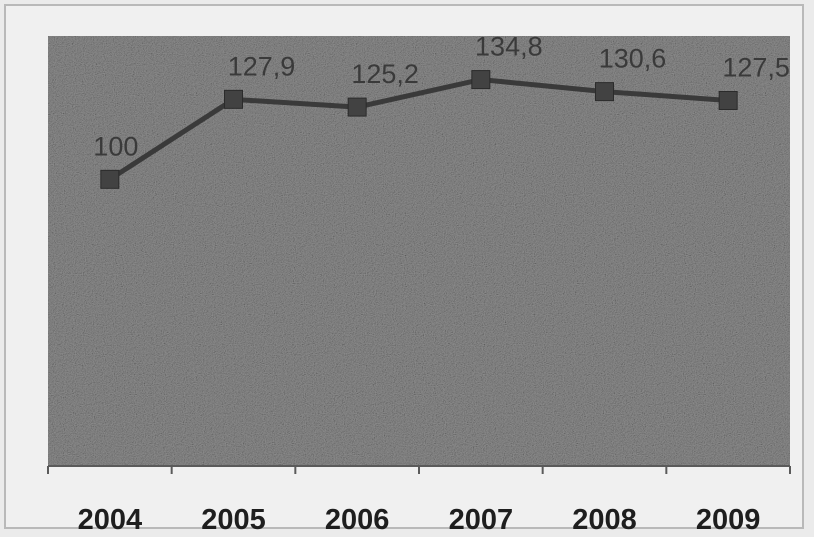 The width and height of the screenshot is (814, 537). I want to click on series-line, so click(418, 129).